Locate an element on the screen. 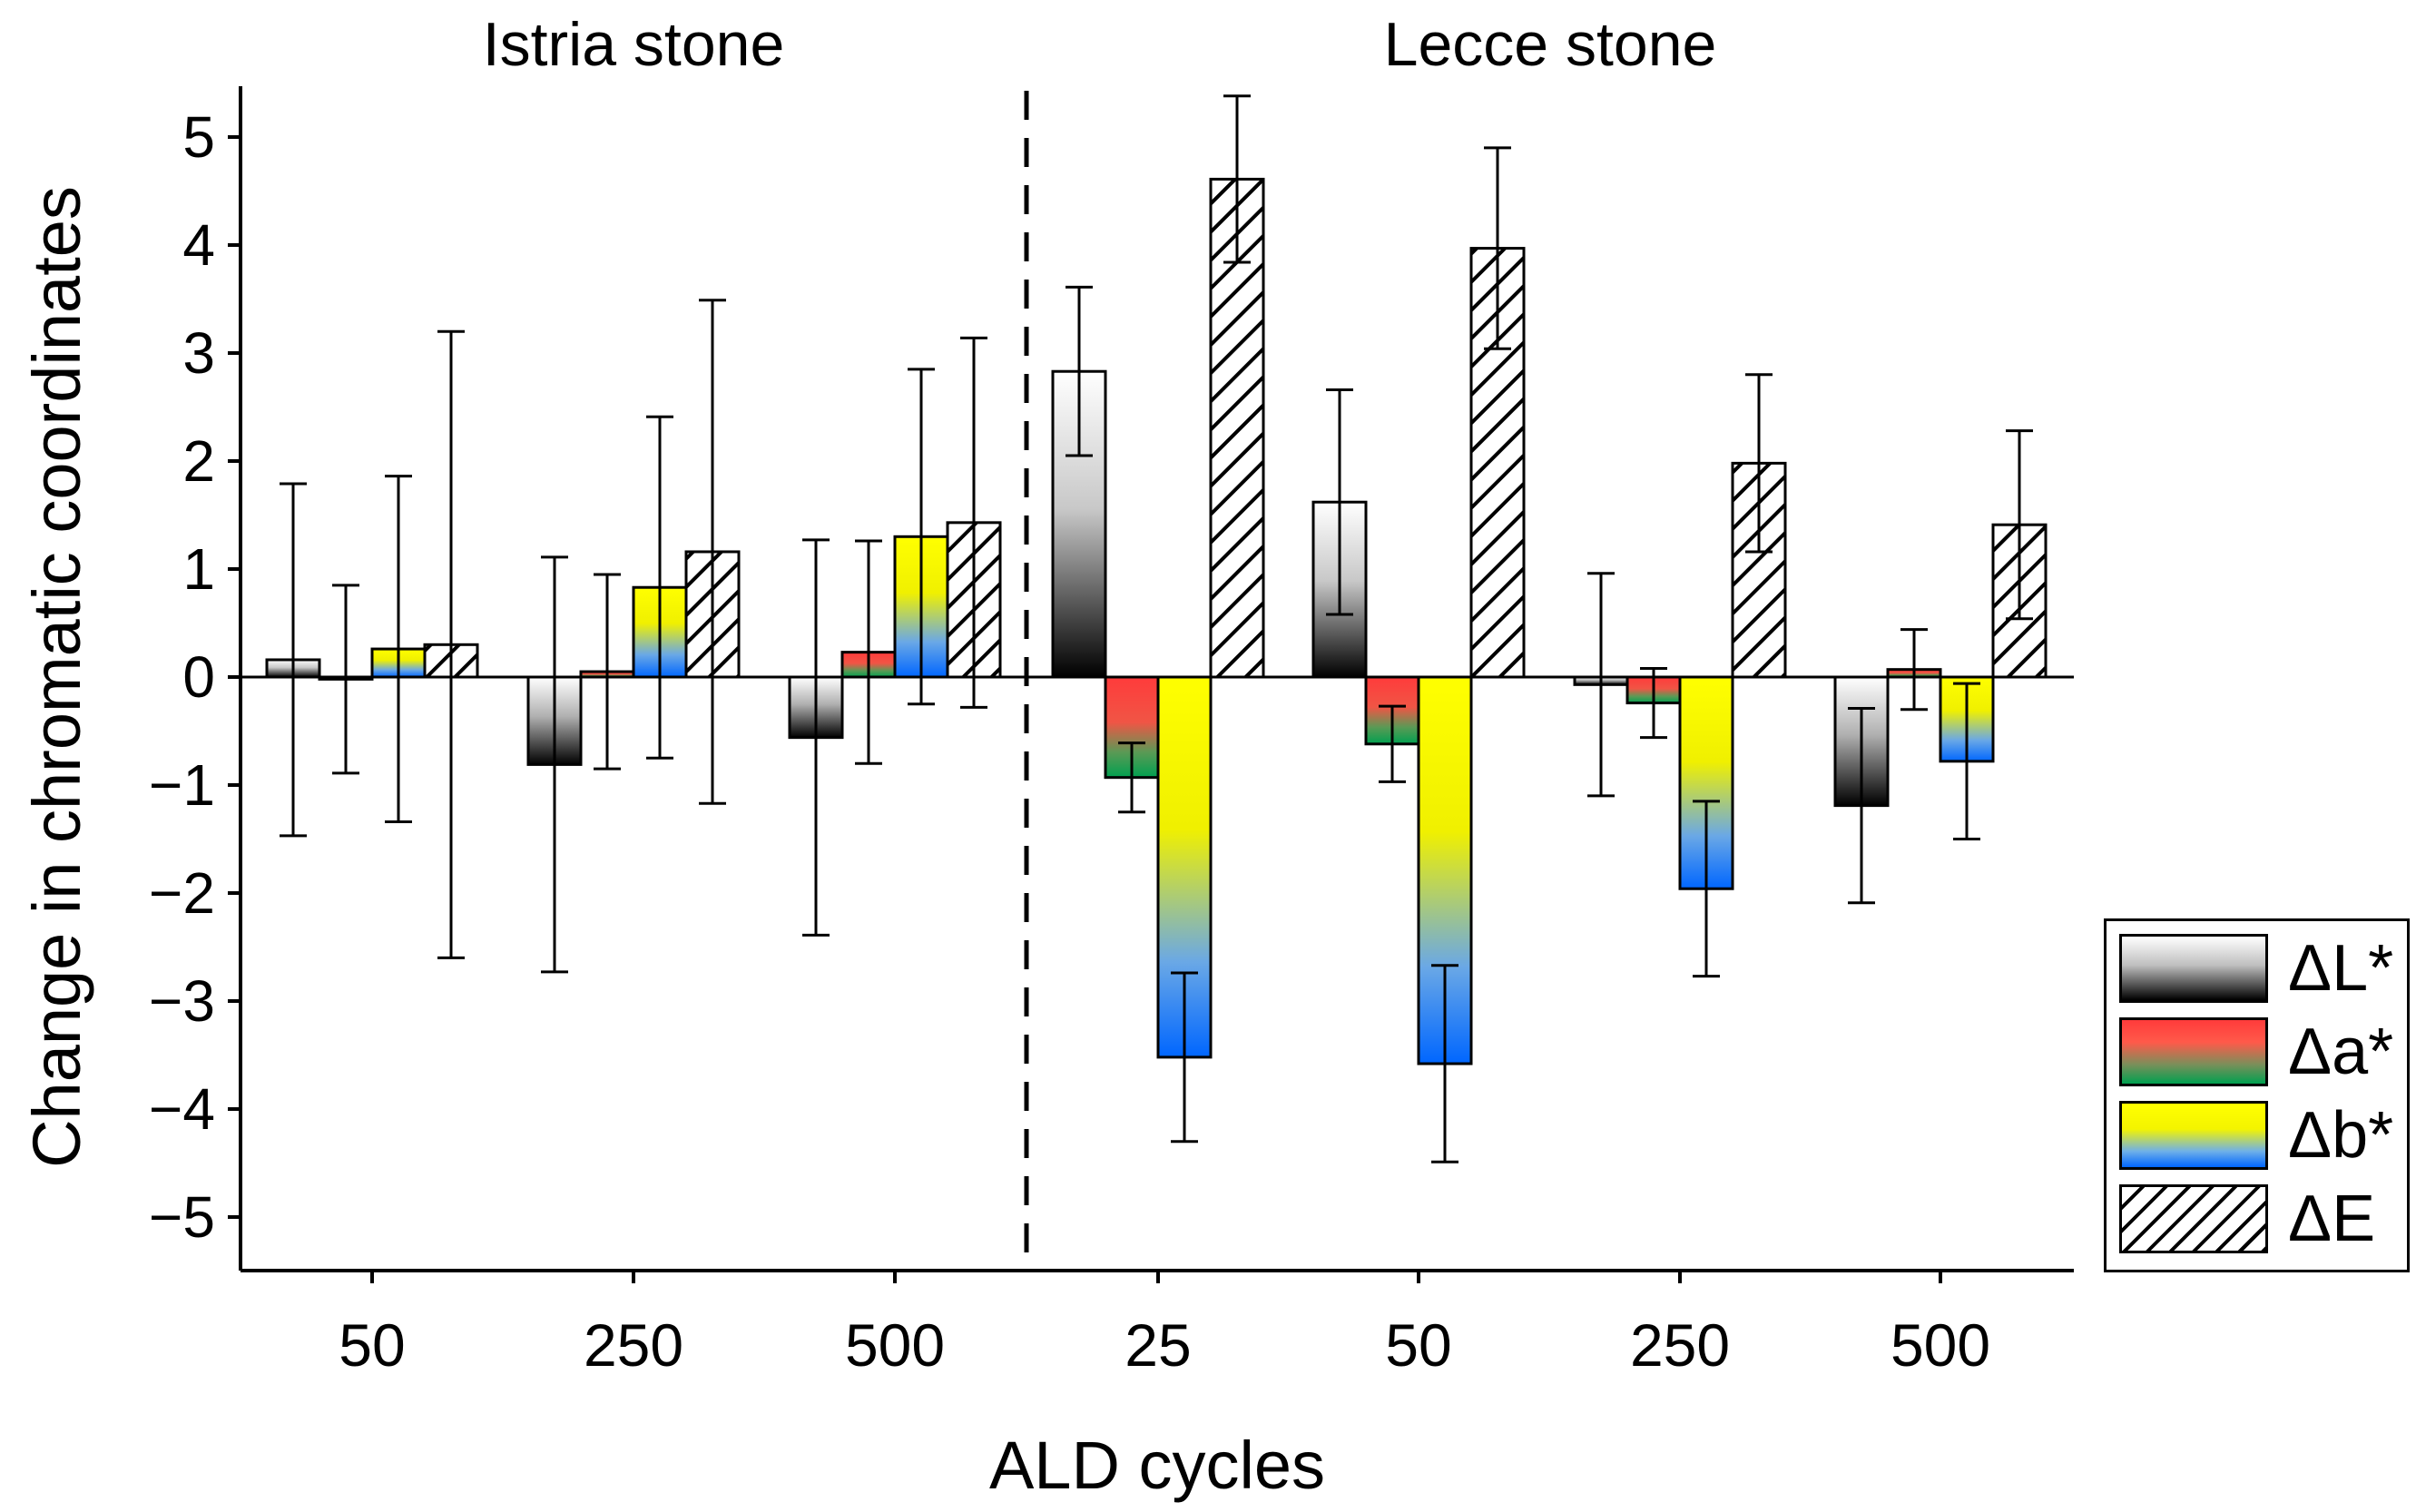 This screenshot has height=1512, width=2416. legend: ΔL* Δa* Δb* ΔE is located at coordinates (2257, 1095).